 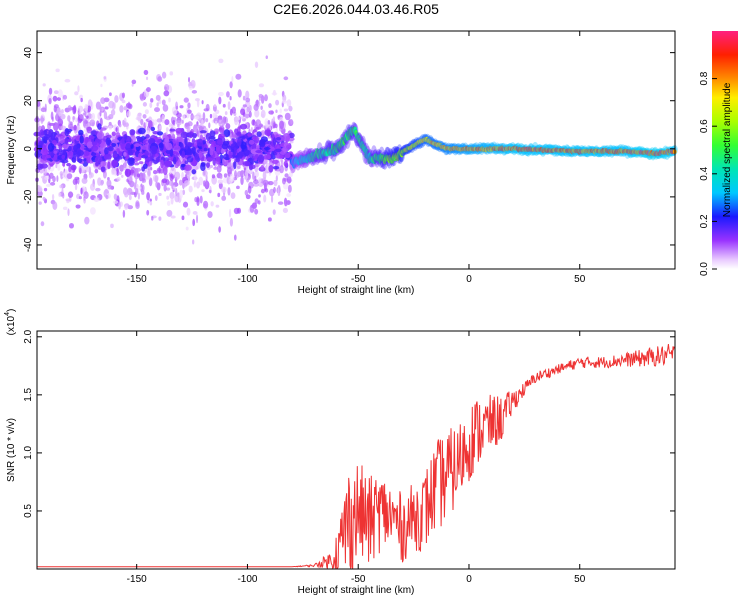 What do you see at coordinates (11, 325) in the screenshot?
I see `snr-yscale-base: (x10` at bounding box center [11, 325].